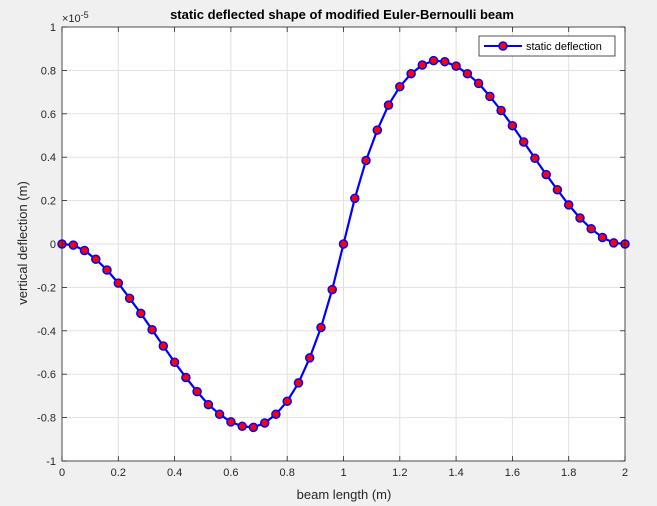 This screenshot has height=506, width=657. Describe the element at coordinates (343, 473) in the screenshot. I see `x-tick-label: 1` at that location.